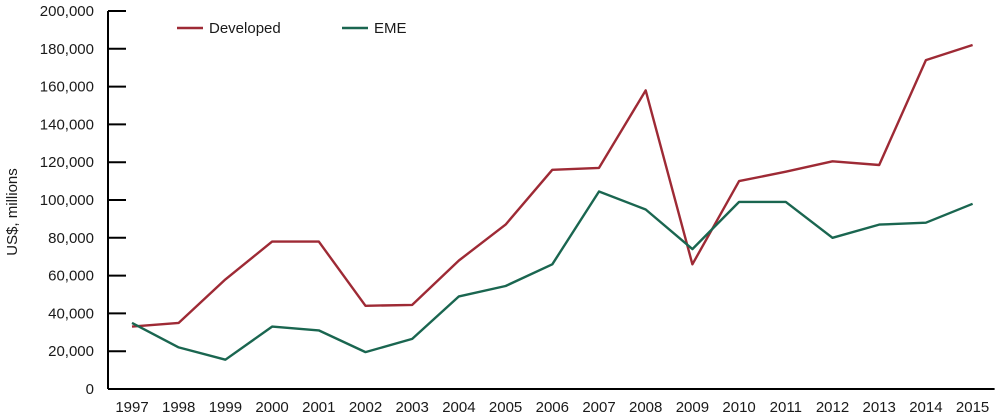 Image resolution: width=1000 pixels, height=416 pixels. I want to click on y-tick-label: 100,000, so click(67, 200).